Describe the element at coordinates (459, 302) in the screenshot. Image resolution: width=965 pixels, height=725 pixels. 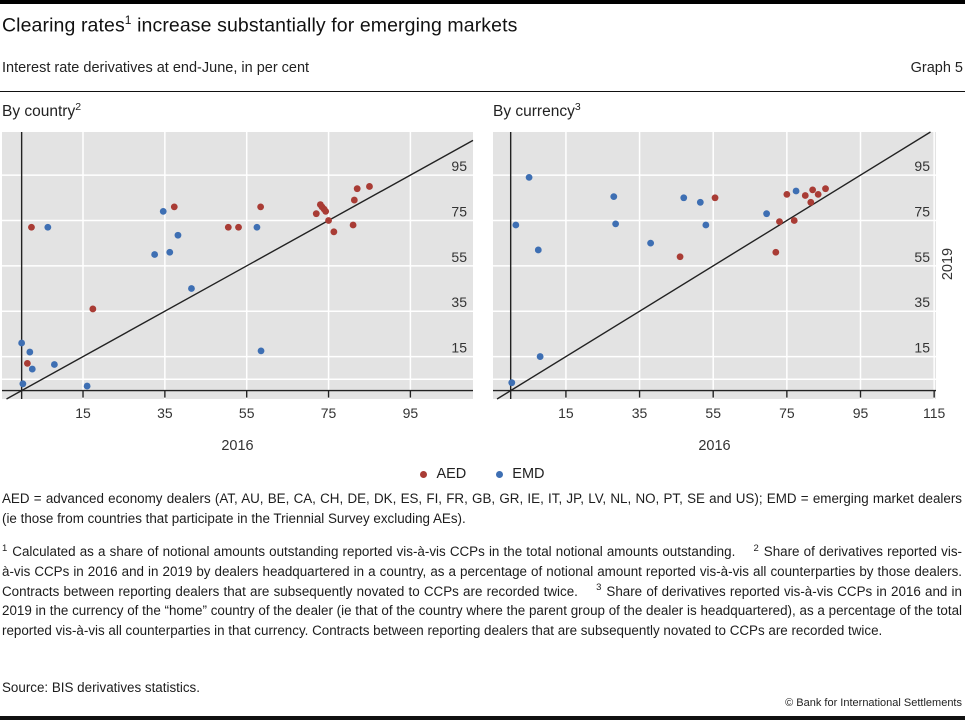
I see `y-tick-label: 35` at that location.